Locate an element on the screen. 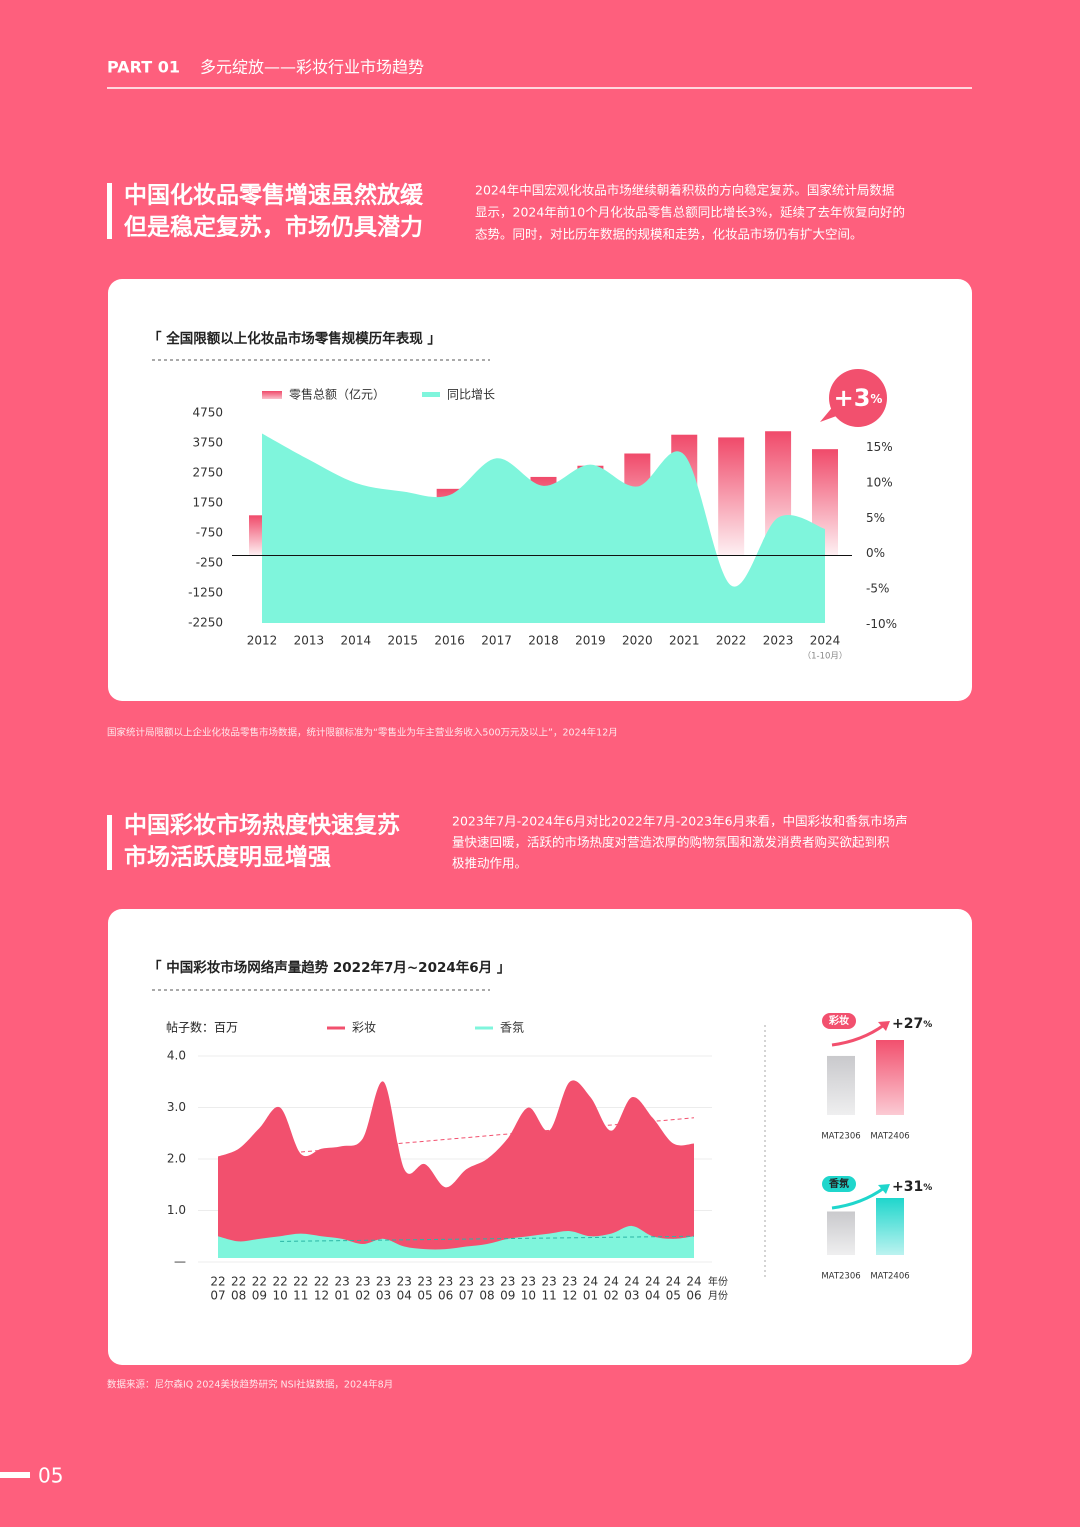  x-tick-label: 2014 is located at coordinates (356, 641).